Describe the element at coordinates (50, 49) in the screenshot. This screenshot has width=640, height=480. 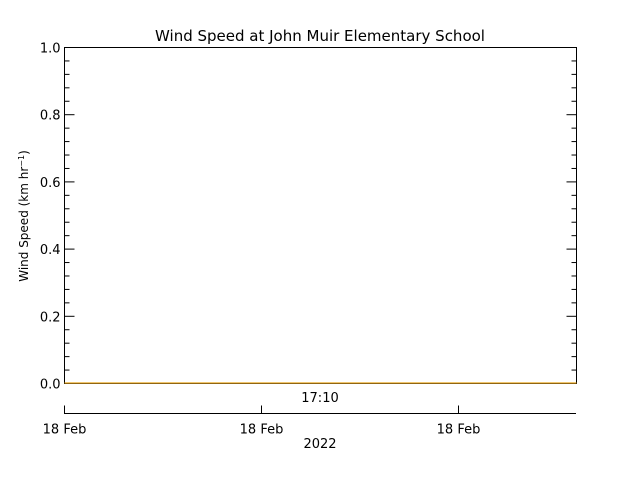
I see `y-tick-label: 1.0` at that location.